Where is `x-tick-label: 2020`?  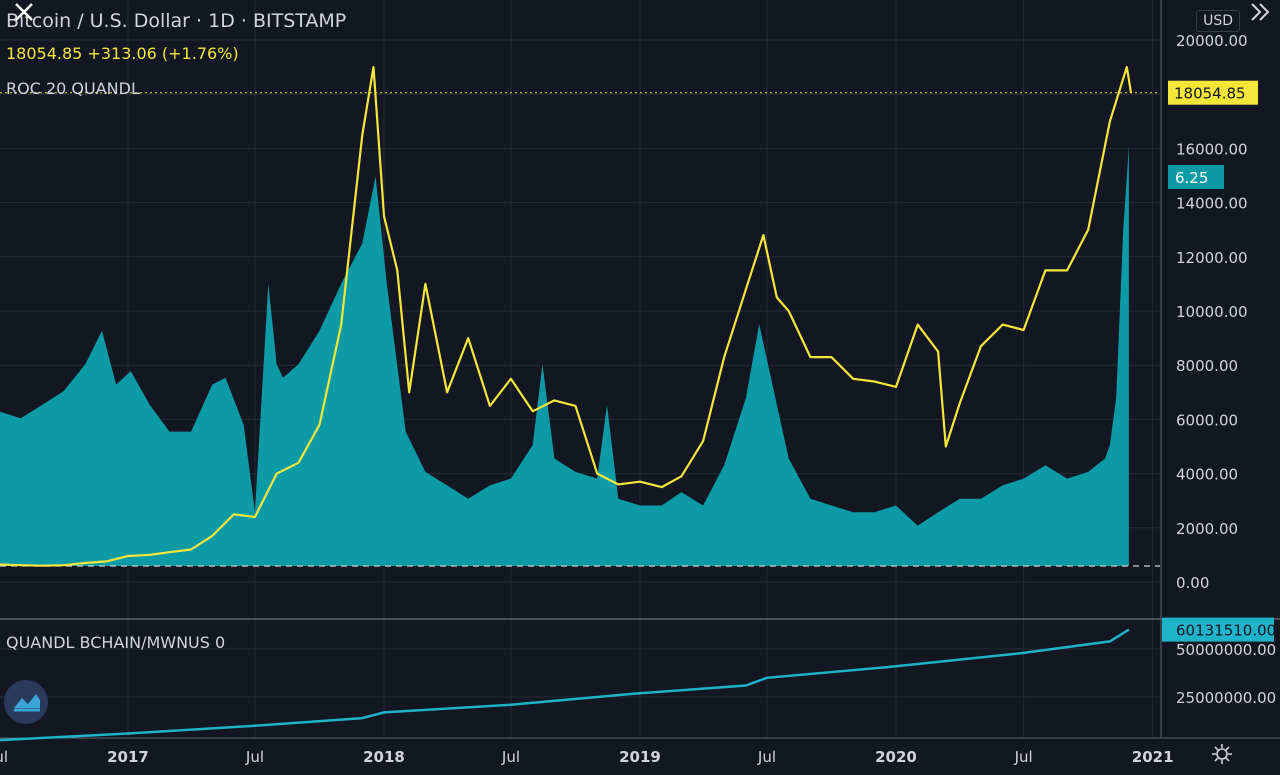
x-tick-label: 2020 is located at coordinates (896, 757).